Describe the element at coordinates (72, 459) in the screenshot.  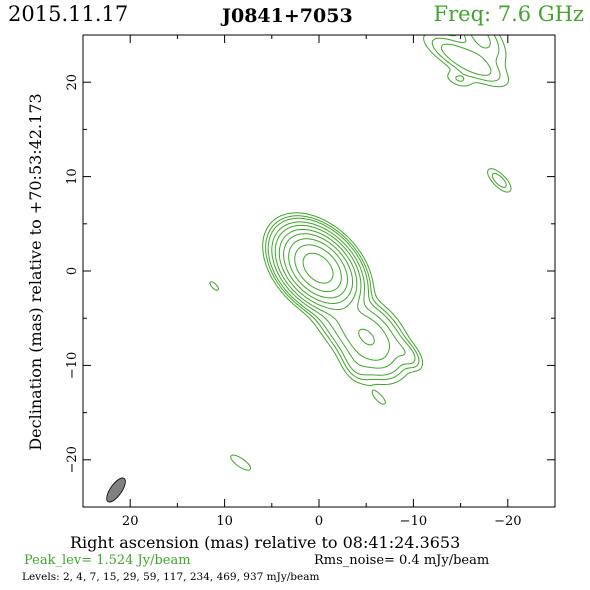
I see `y-tick-label: −20` at that location.